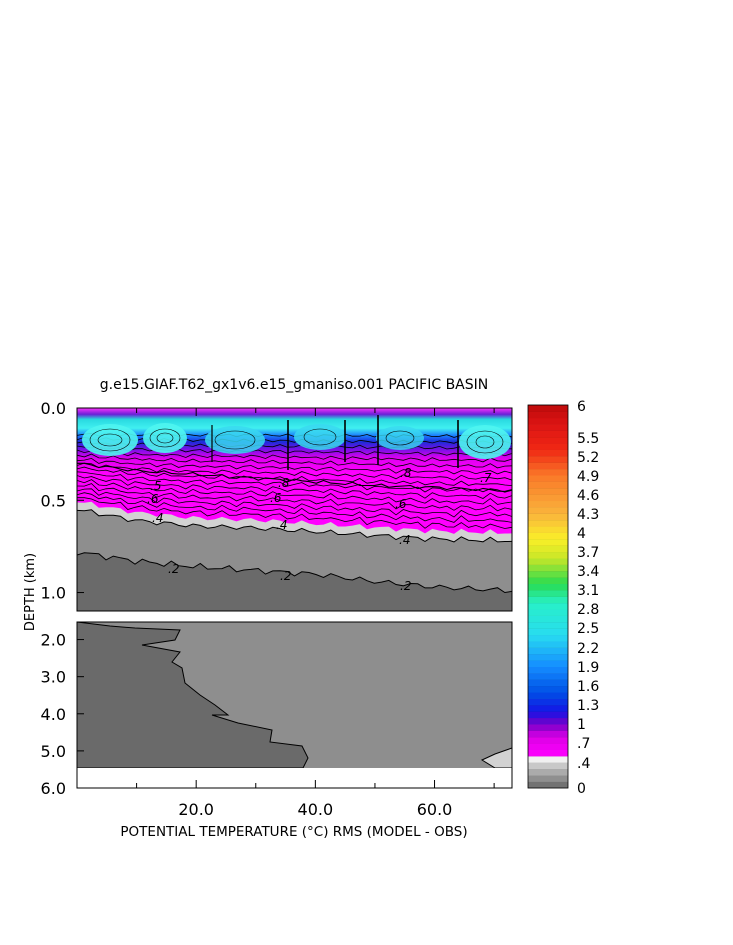 Image resolution: width=733 pixels, height=945 pixels. Describe the element at coordinates (588, 591) in the screenshot. I see `colorbar-label: 3.1` at that location.